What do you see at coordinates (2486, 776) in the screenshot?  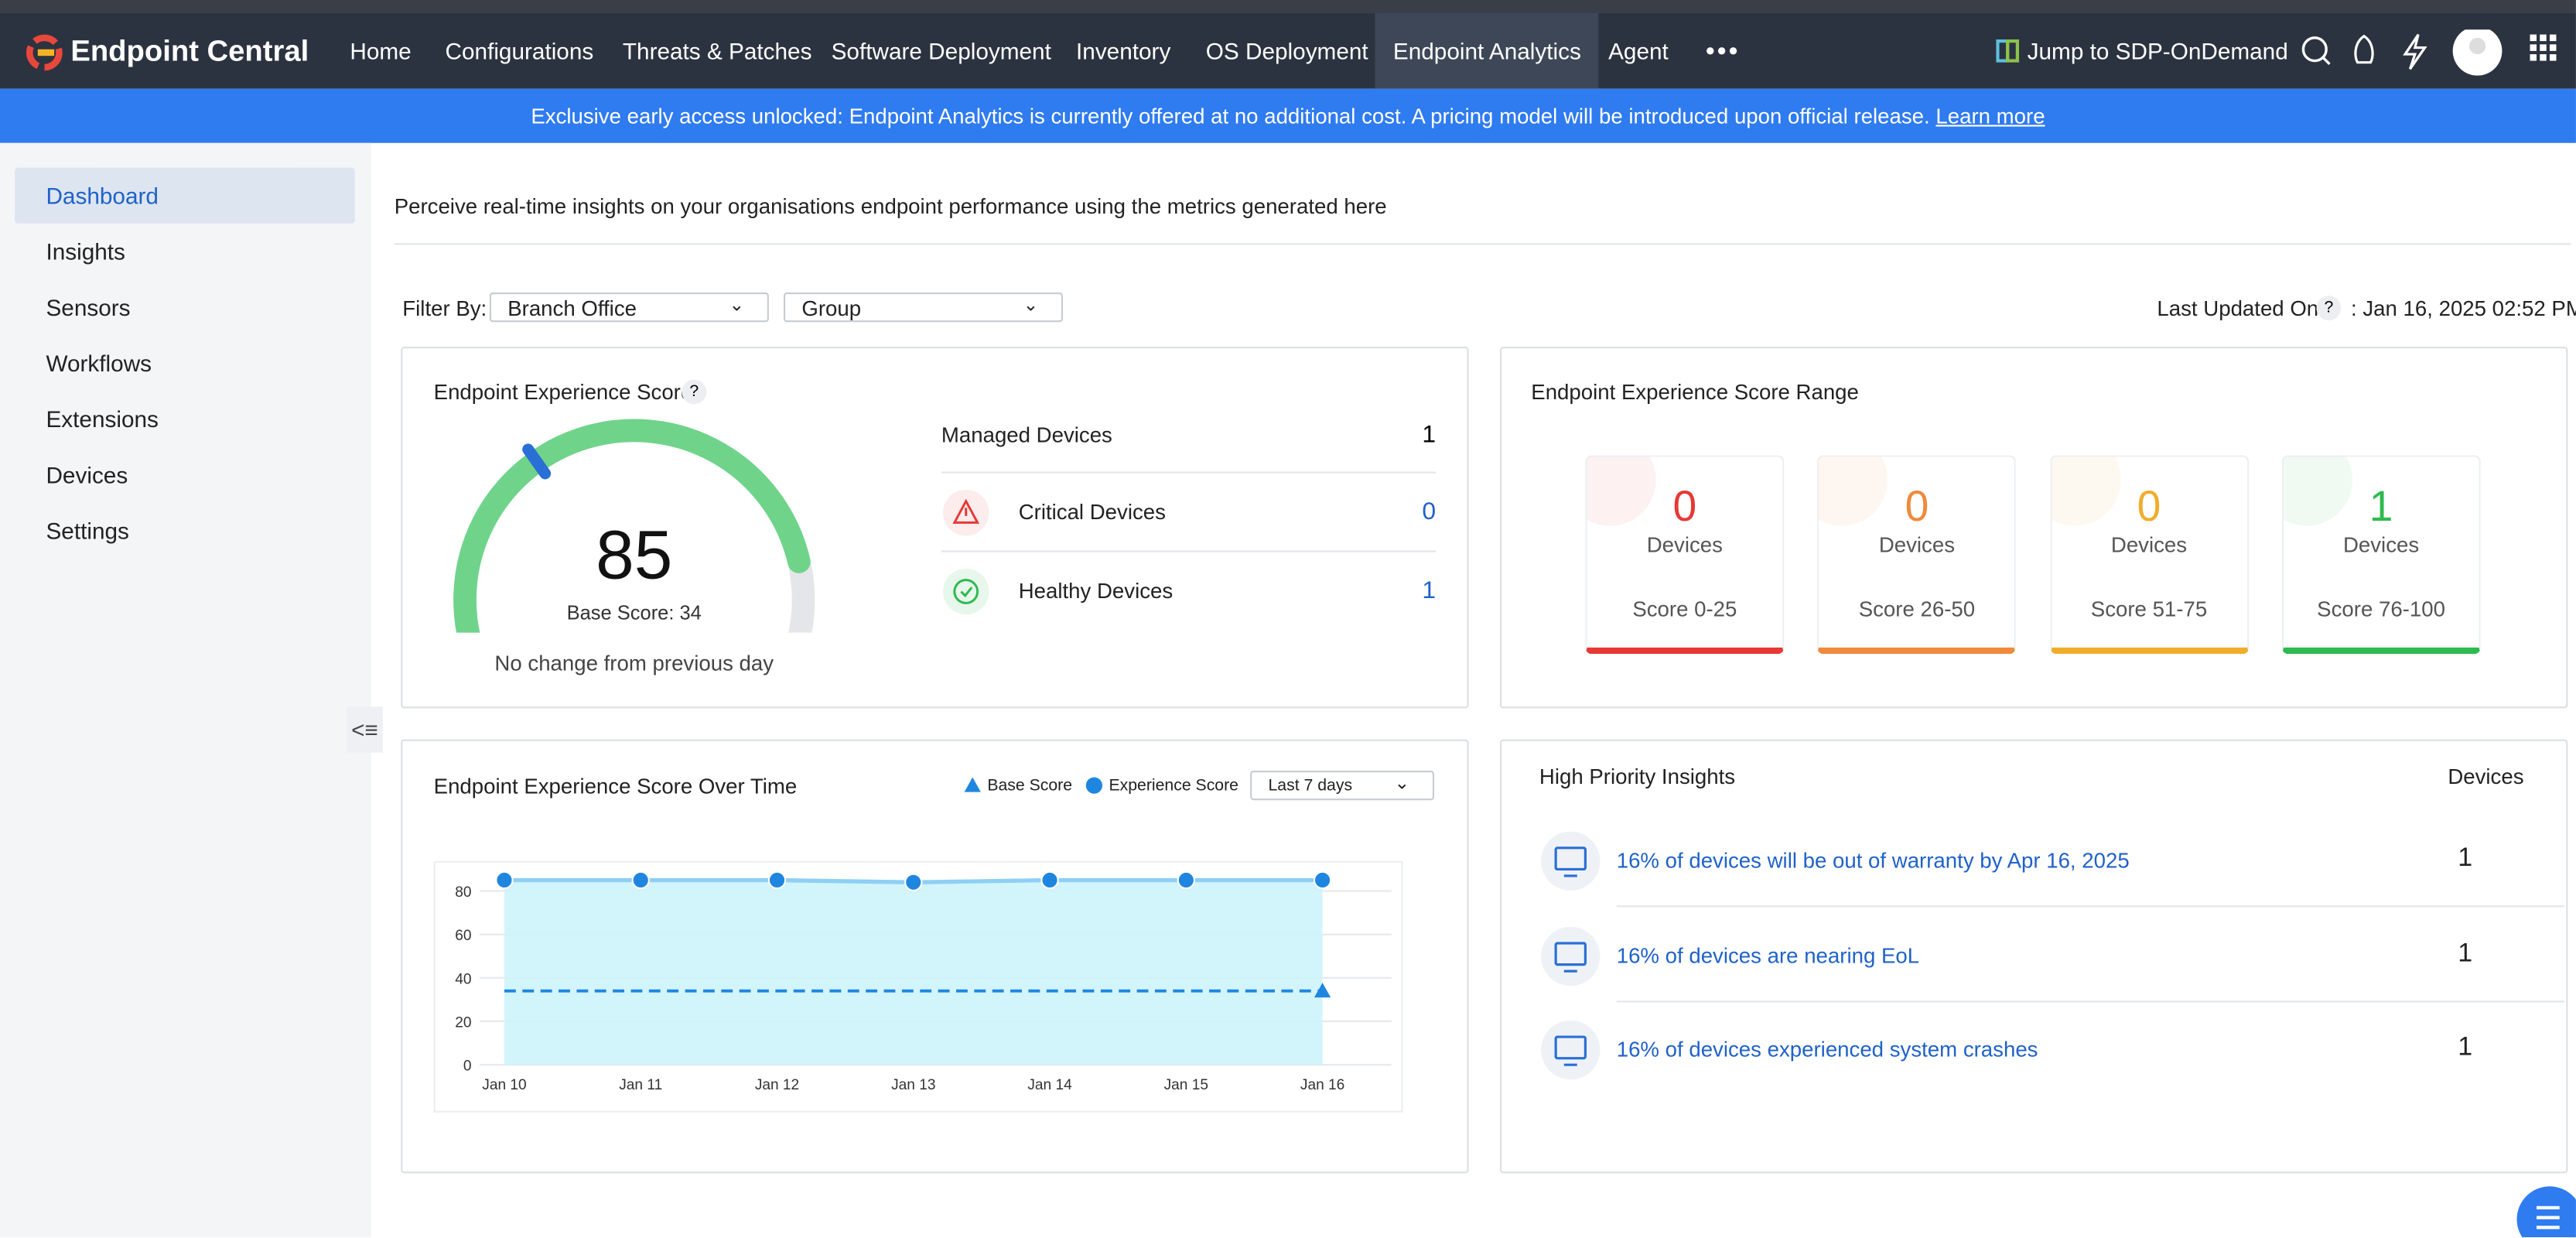 I see `column-header: Devices` at bounding box center [2486, 776].